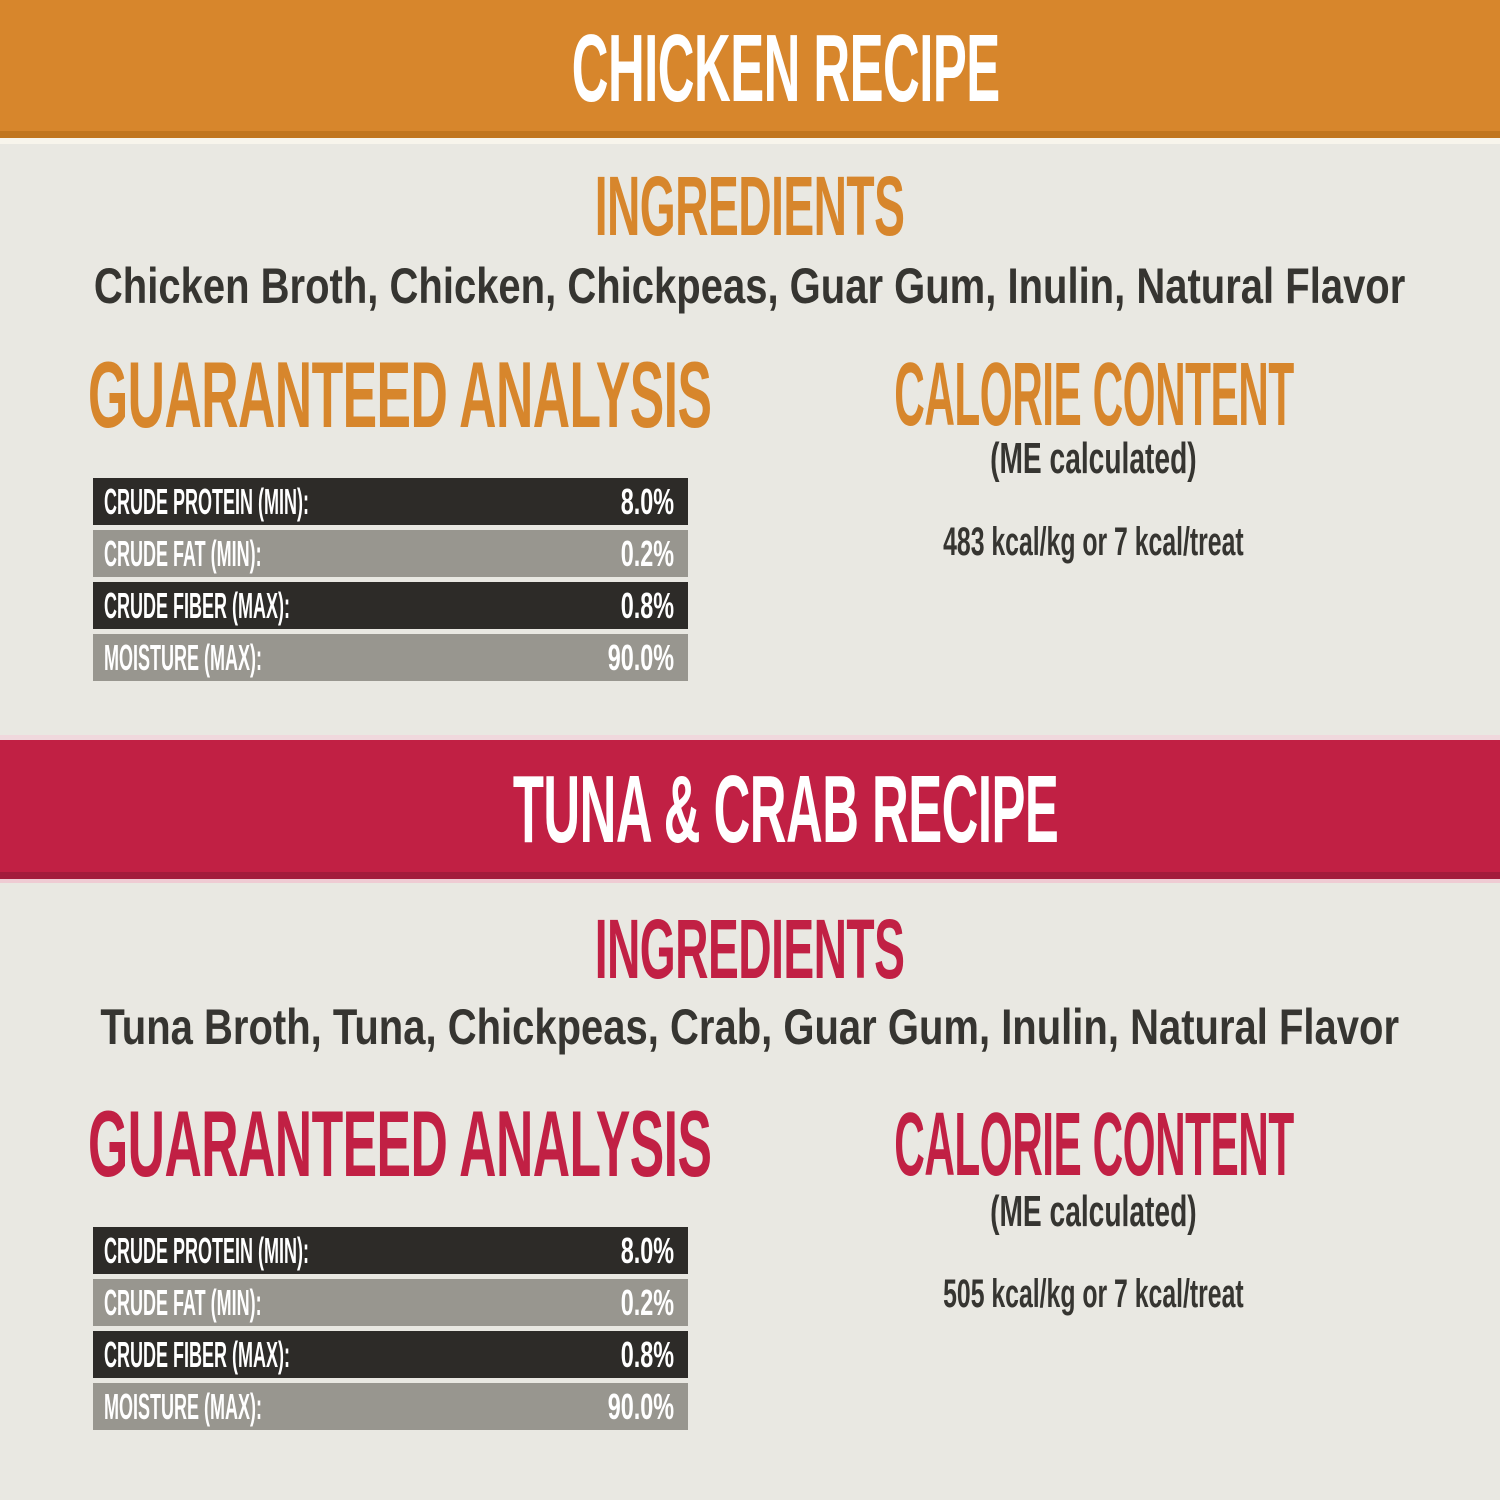 This screenshot has width=1500, height=1500. I want to click on chicken-banner: CHICKEN RECIPE, so click(750, 72).